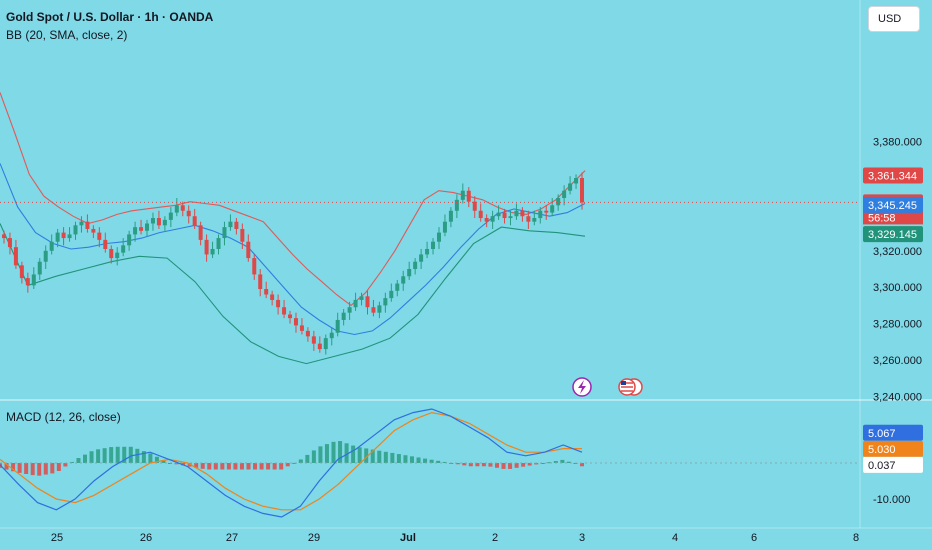 This screenshot has height=550, width=932. Describe the element at coordinates (110, 17) in the screenshot. I see `symbol-title: Gold Spot / U.S. Dollar · 1h · OANDA` at that location.